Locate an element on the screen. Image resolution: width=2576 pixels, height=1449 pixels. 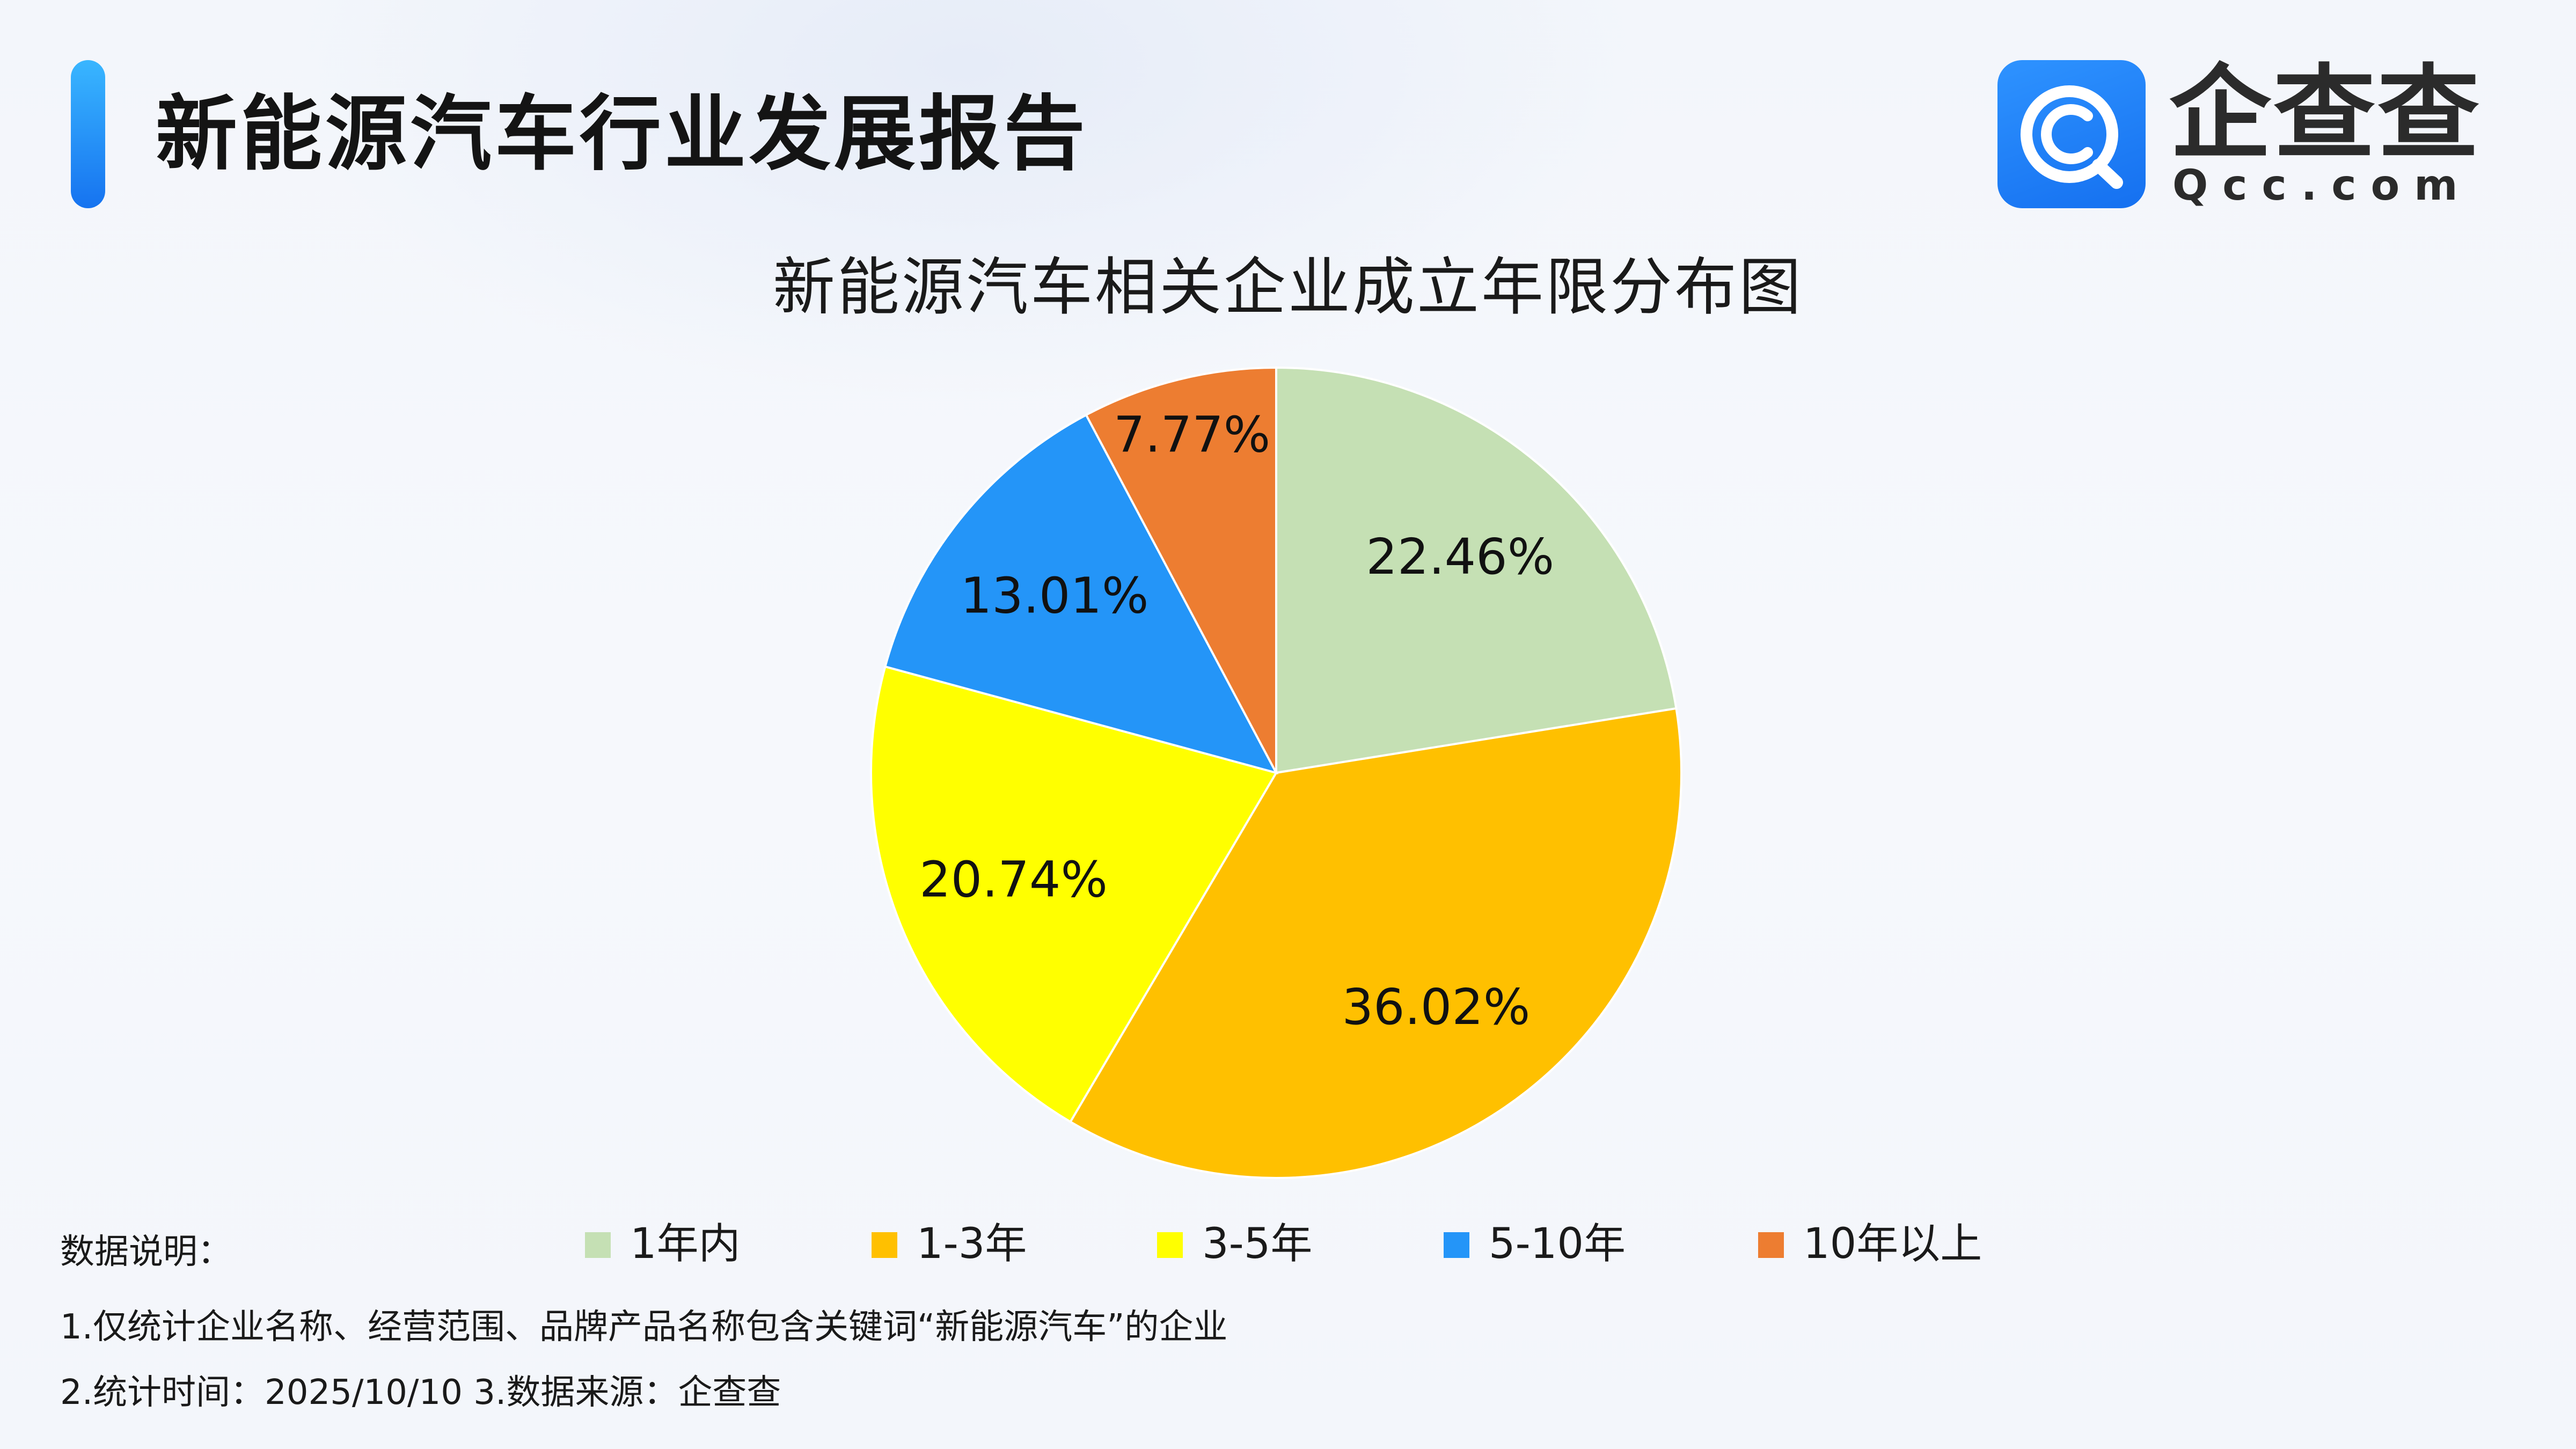
slice-data-label: 7.77% is located at coordinates (1192, 434).